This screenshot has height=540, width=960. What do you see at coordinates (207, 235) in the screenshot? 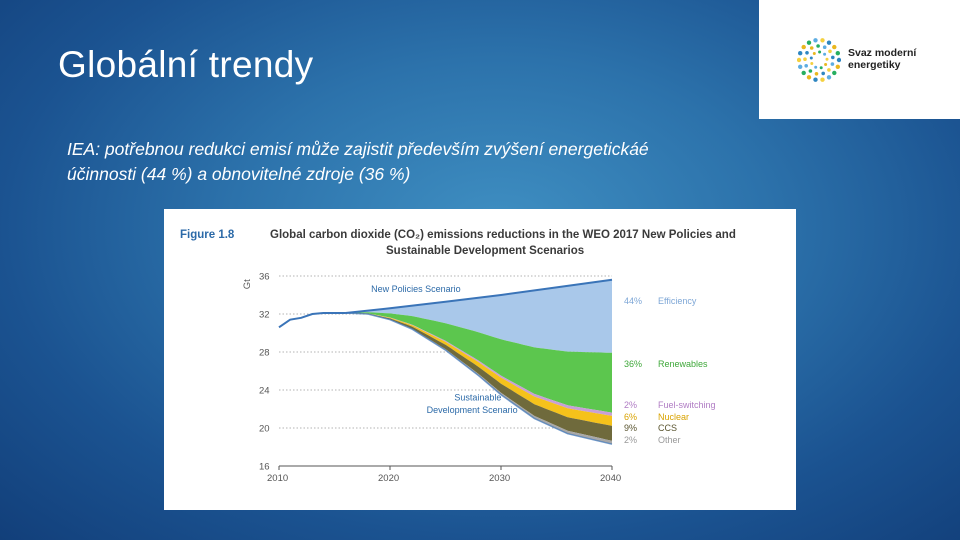
I see `figure-label: Figure 1.8` at bounding box center [207, 235].